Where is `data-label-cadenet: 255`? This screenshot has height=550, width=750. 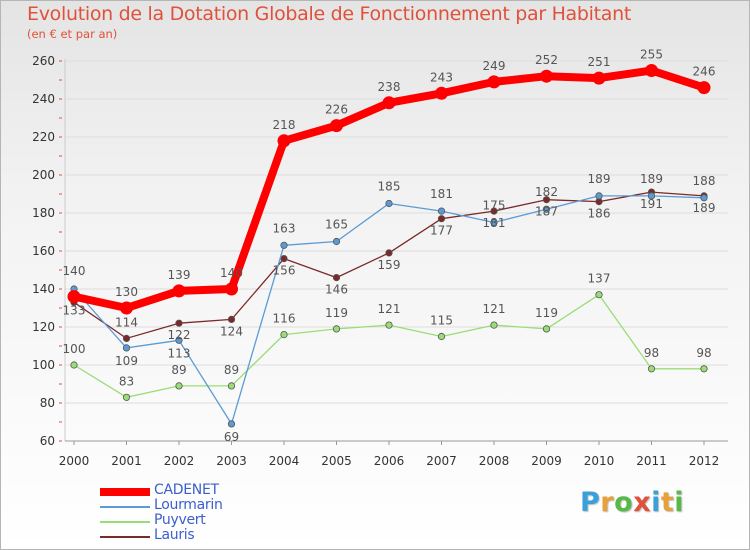
data-label-cadenet: 255 is located at coordinates (651, 55).